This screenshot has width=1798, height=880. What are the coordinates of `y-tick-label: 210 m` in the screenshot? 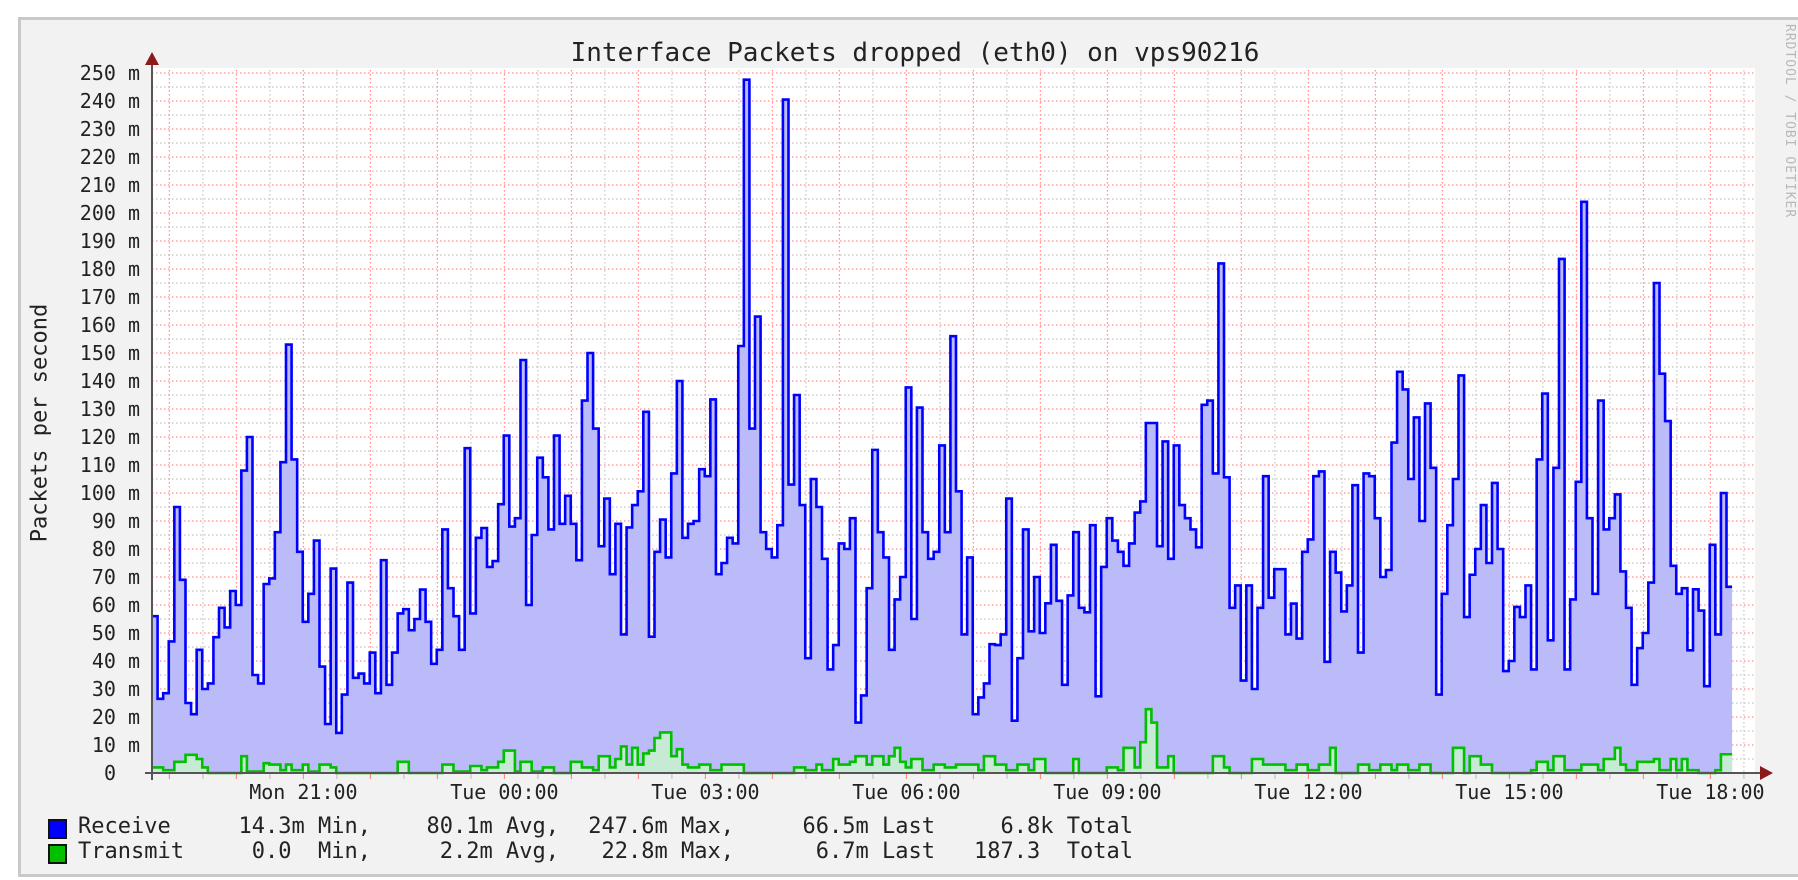 It's located at (109, 185).